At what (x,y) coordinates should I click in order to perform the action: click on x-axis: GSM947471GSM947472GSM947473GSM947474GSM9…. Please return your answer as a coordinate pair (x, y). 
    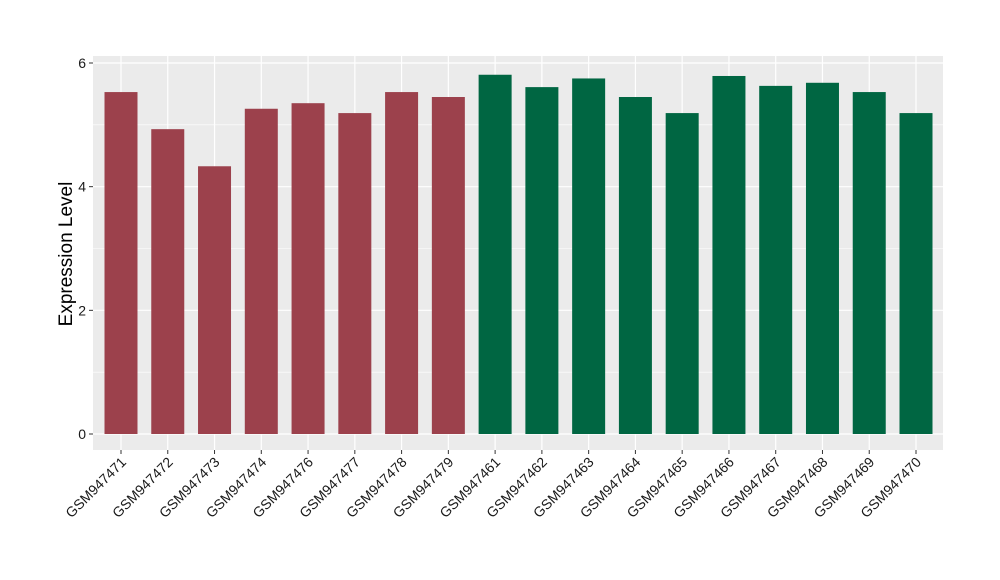
    Looking at the image, I should click on (493, 485).